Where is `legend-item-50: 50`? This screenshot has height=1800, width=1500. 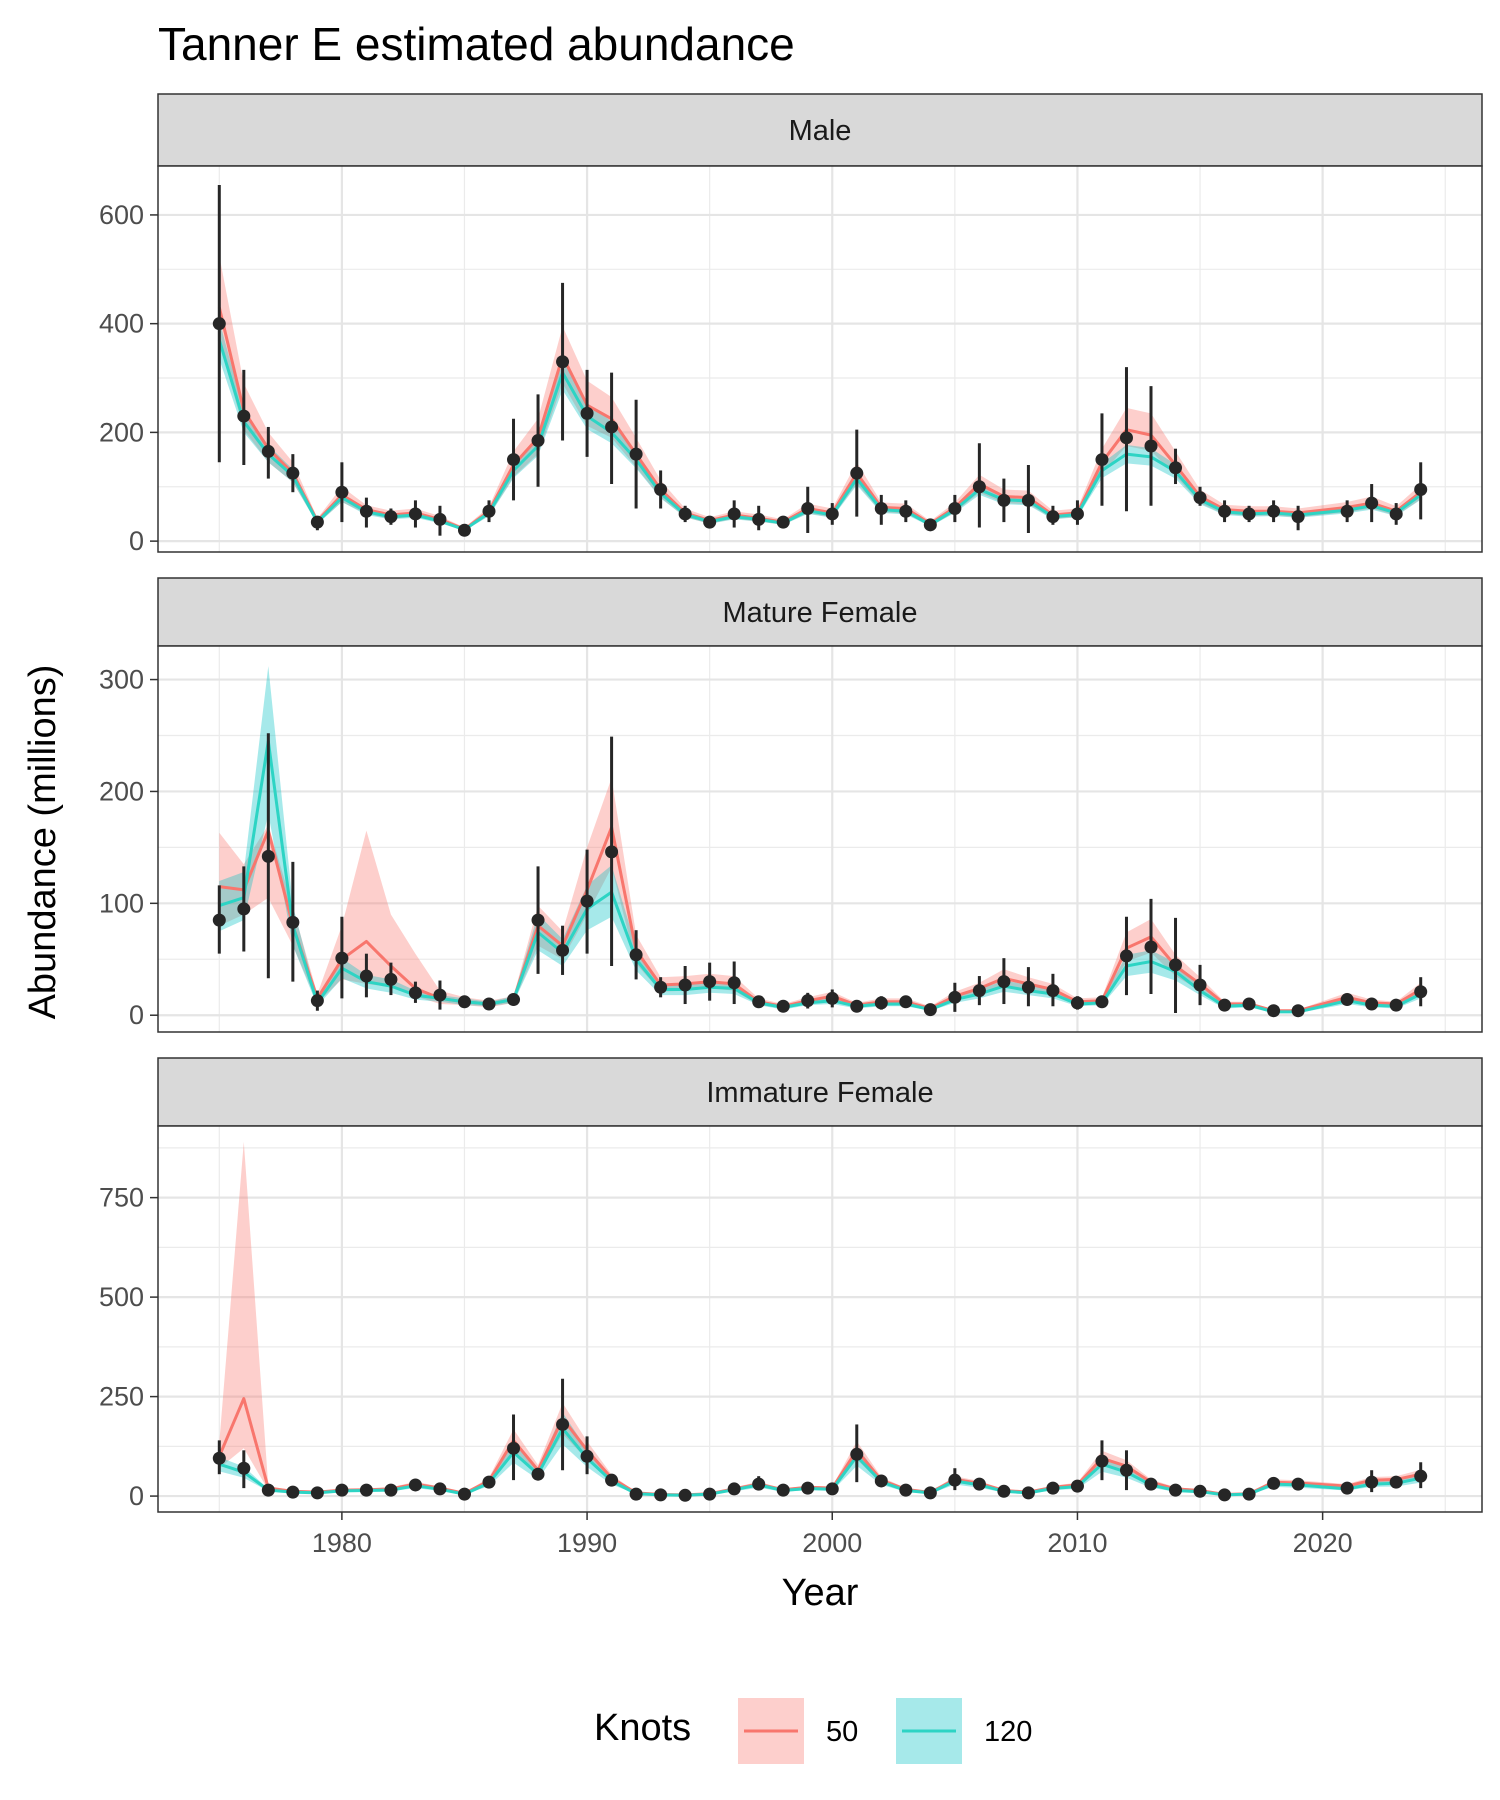
legend-item-50: 50 is located at coordinates (798, 1731).